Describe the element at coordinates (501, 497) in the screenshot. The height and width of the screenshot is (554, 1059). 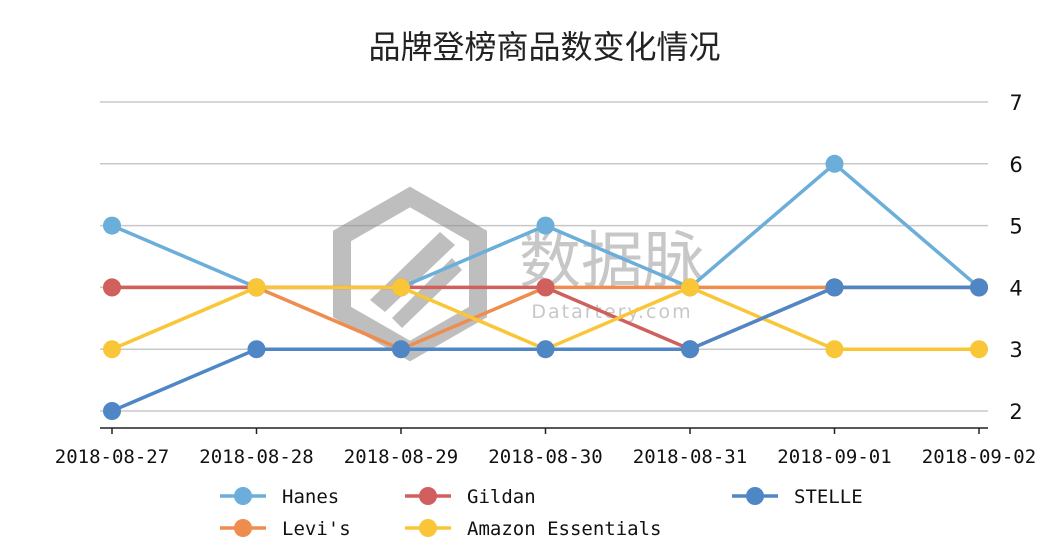
I see `legend-label: Gildan` at that location.